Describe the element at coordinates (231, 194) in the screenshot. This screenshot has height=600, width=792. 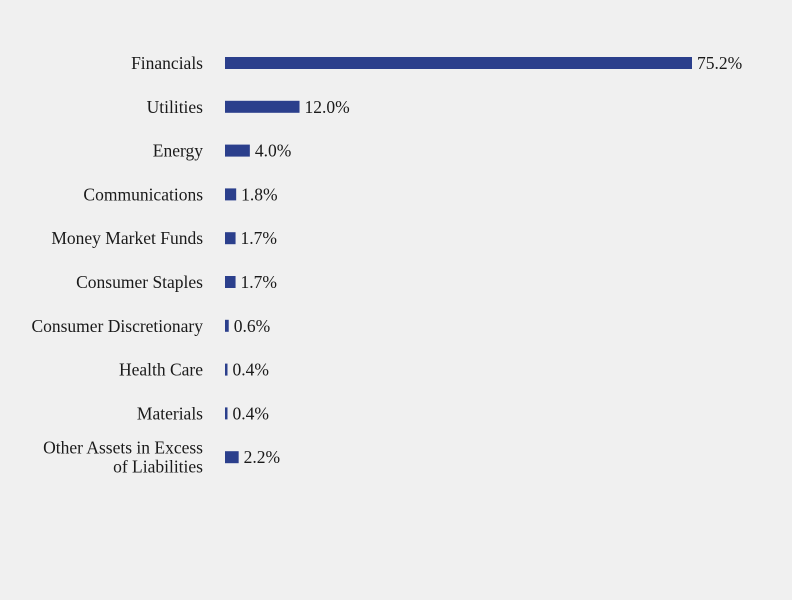
I see `bar-communications` at that location.